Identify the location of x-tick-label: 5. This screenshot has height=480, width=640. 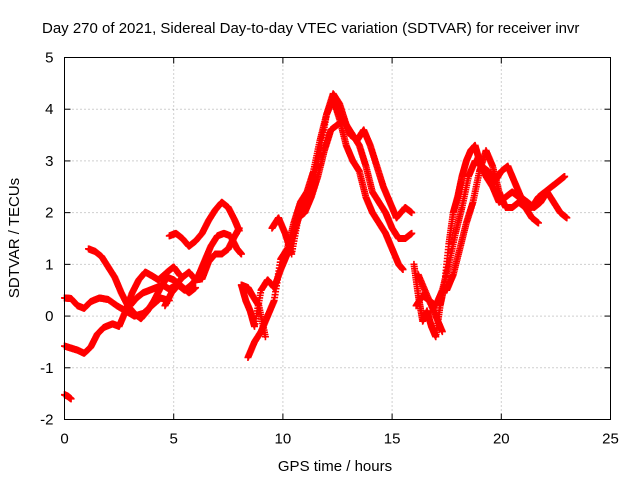
(174, 439).